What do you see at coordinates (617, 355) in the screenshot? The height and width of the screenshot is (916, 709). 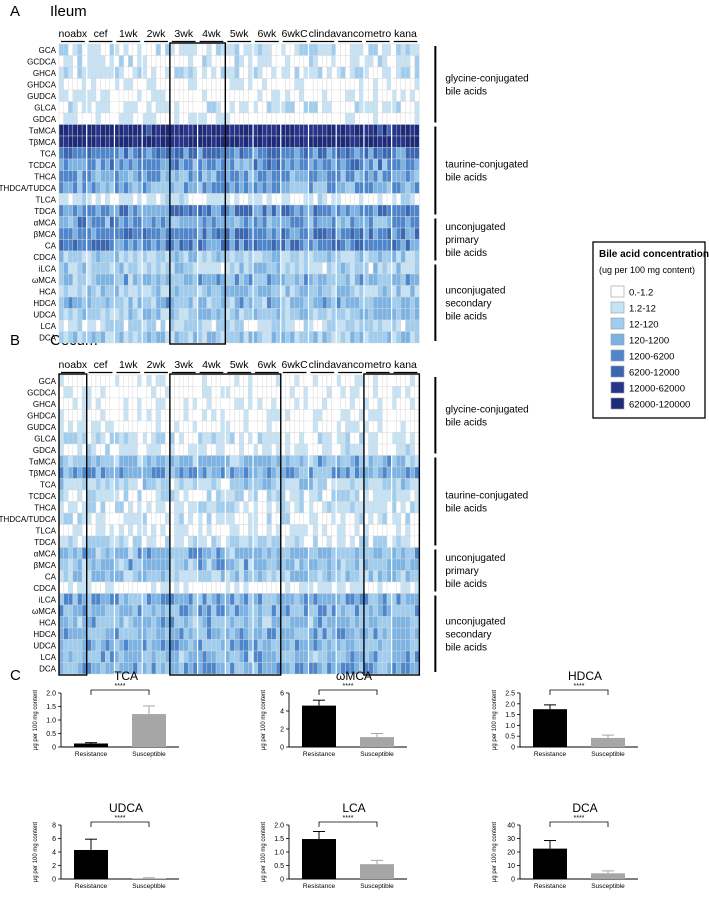 I see `legend-swatch` at bounding box center [617, 355].